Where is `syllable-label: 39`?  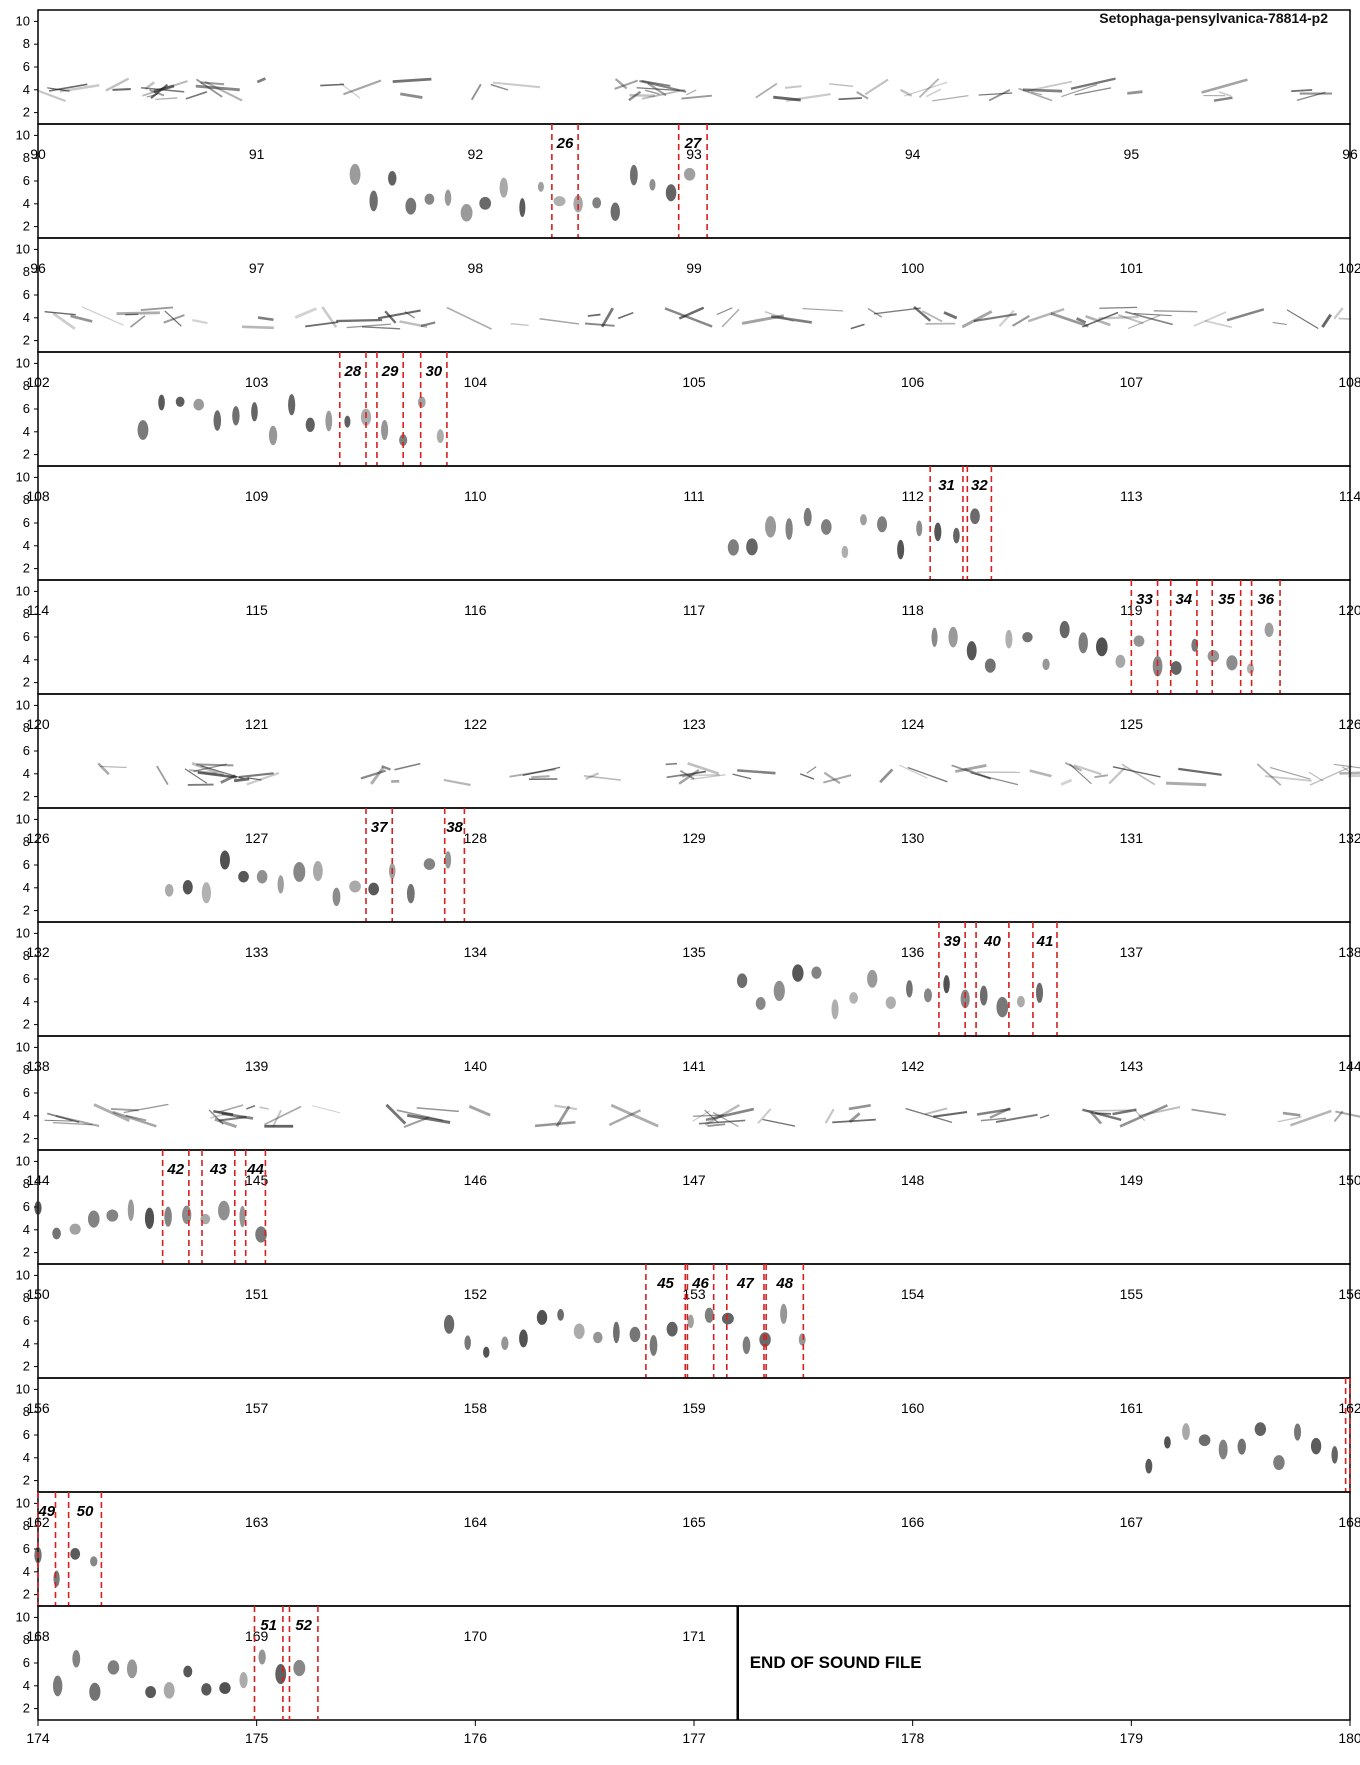
syllable-label: 39 is located at coordinates (952, 941).